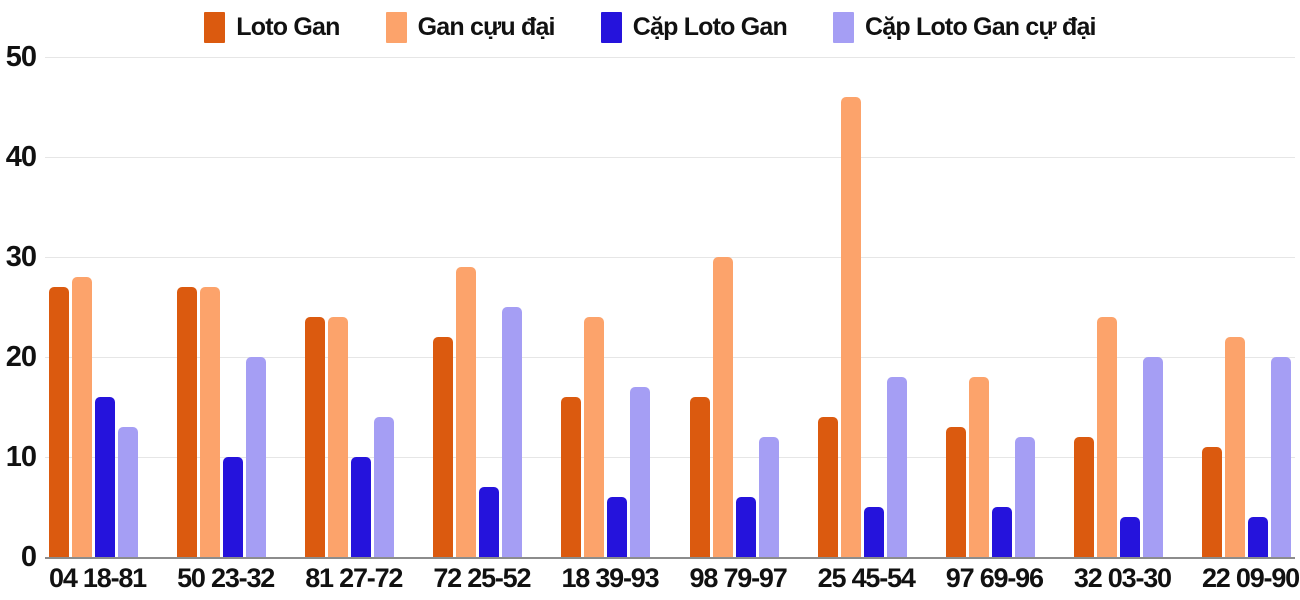  Describe the element at coordinates (482, 578) in the screenshot. I see `x-tick-label: 72 25-52` at that location.